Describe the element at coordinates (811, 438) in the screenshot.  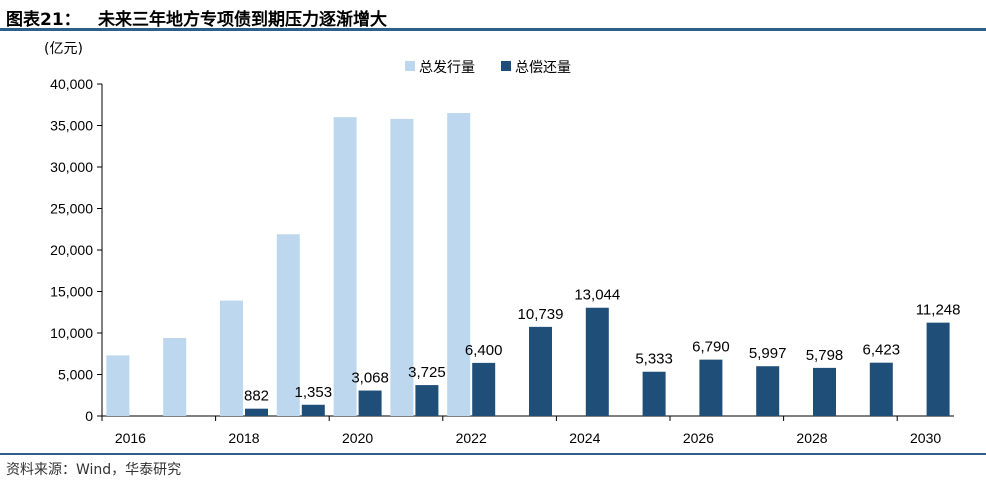
I see `x-tick-label: 2028` at that location.